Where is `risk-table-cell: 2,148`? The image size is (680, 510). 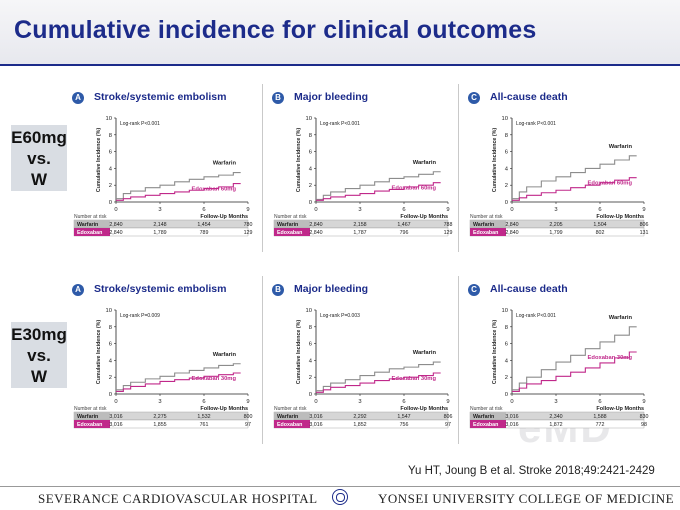
risk-table-cell: 2,148 is located at coordinates (159, 225).